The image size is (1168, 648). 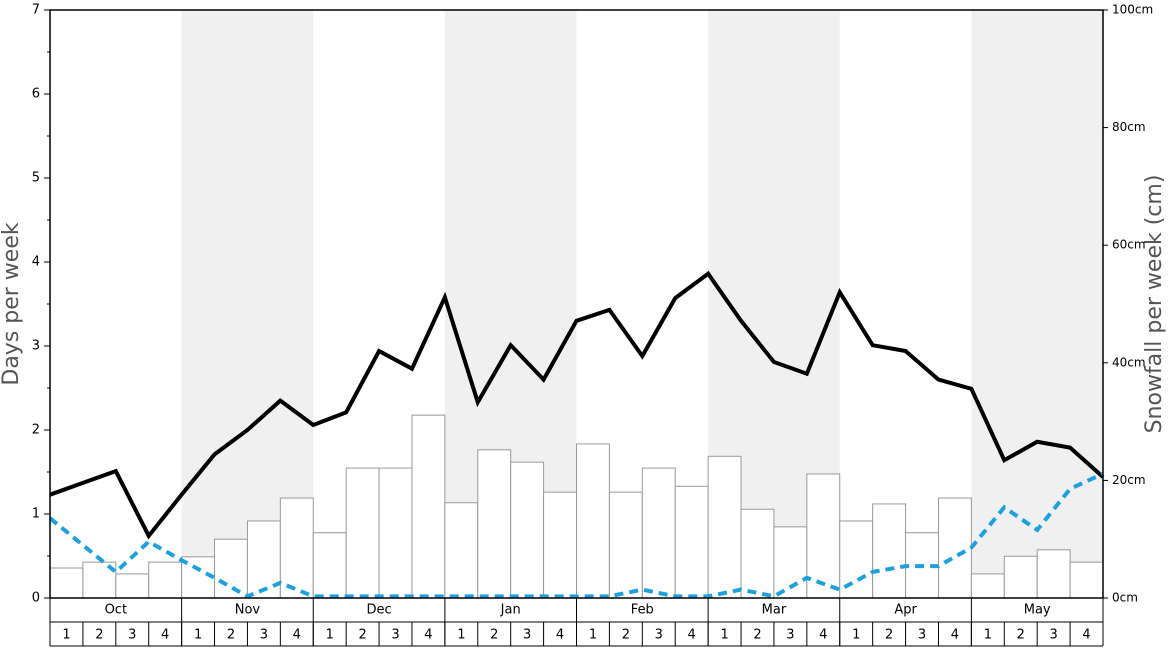 What do you see at coordinates (36, 514) in the screenshot?
I see `y-tick-label: 1` at bounding box center [36, 514].